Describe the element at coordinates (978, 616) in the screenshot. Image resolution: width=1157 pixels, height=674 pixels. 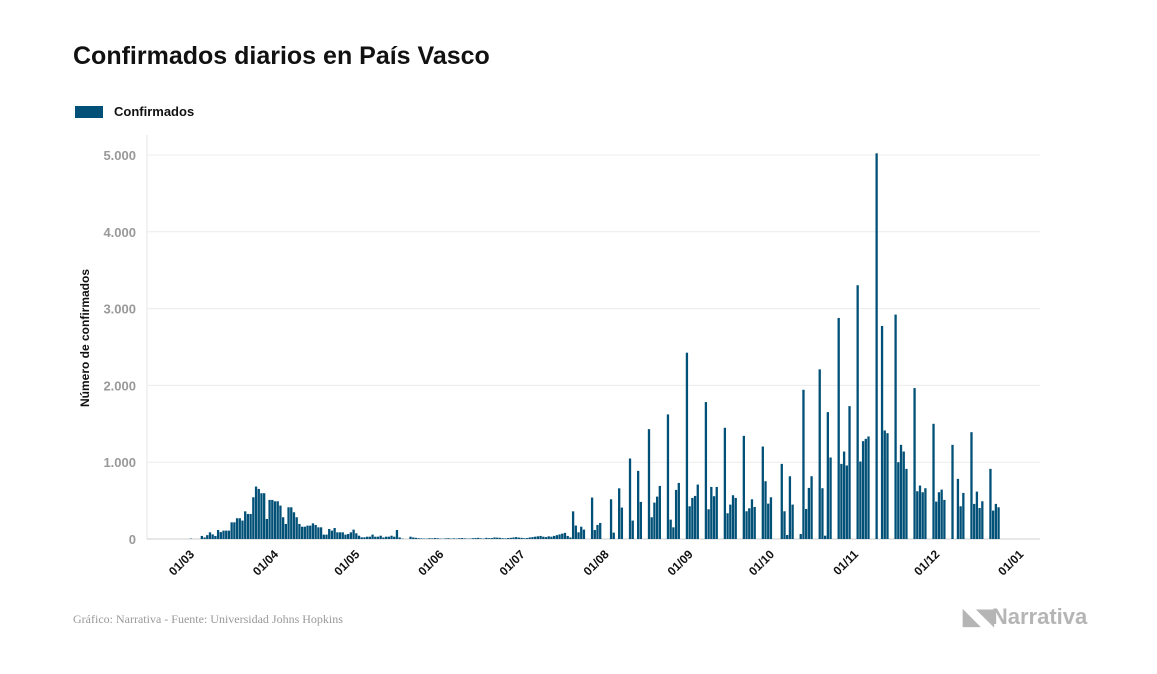
I see `narrativa-logo-icon: ◣◥` at that location.